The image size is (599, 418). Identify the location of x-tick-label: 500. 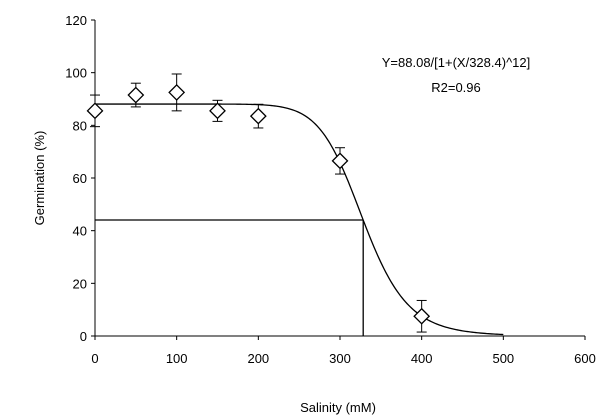
(503, 358).